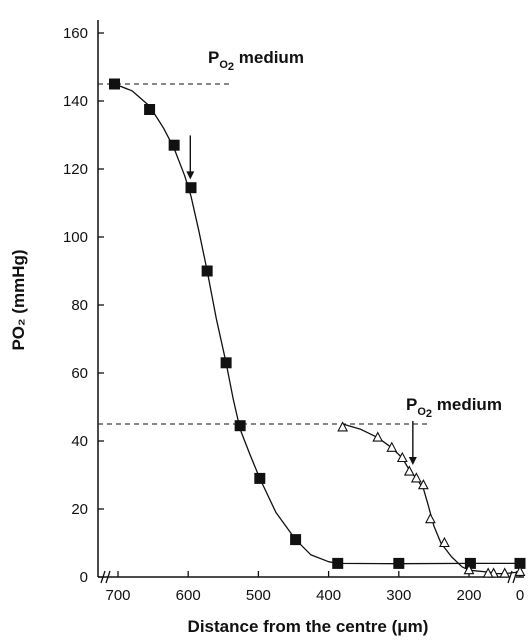  Describe the element at coordinates (18, 299) in the screenshot. I see `y-axis-title: PO₂ (mmHg)` at that location.